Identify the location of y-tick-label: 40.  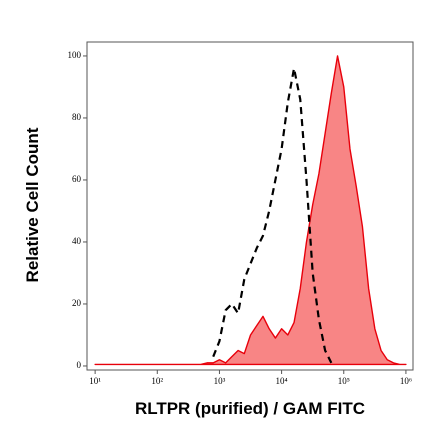
(77, 241).